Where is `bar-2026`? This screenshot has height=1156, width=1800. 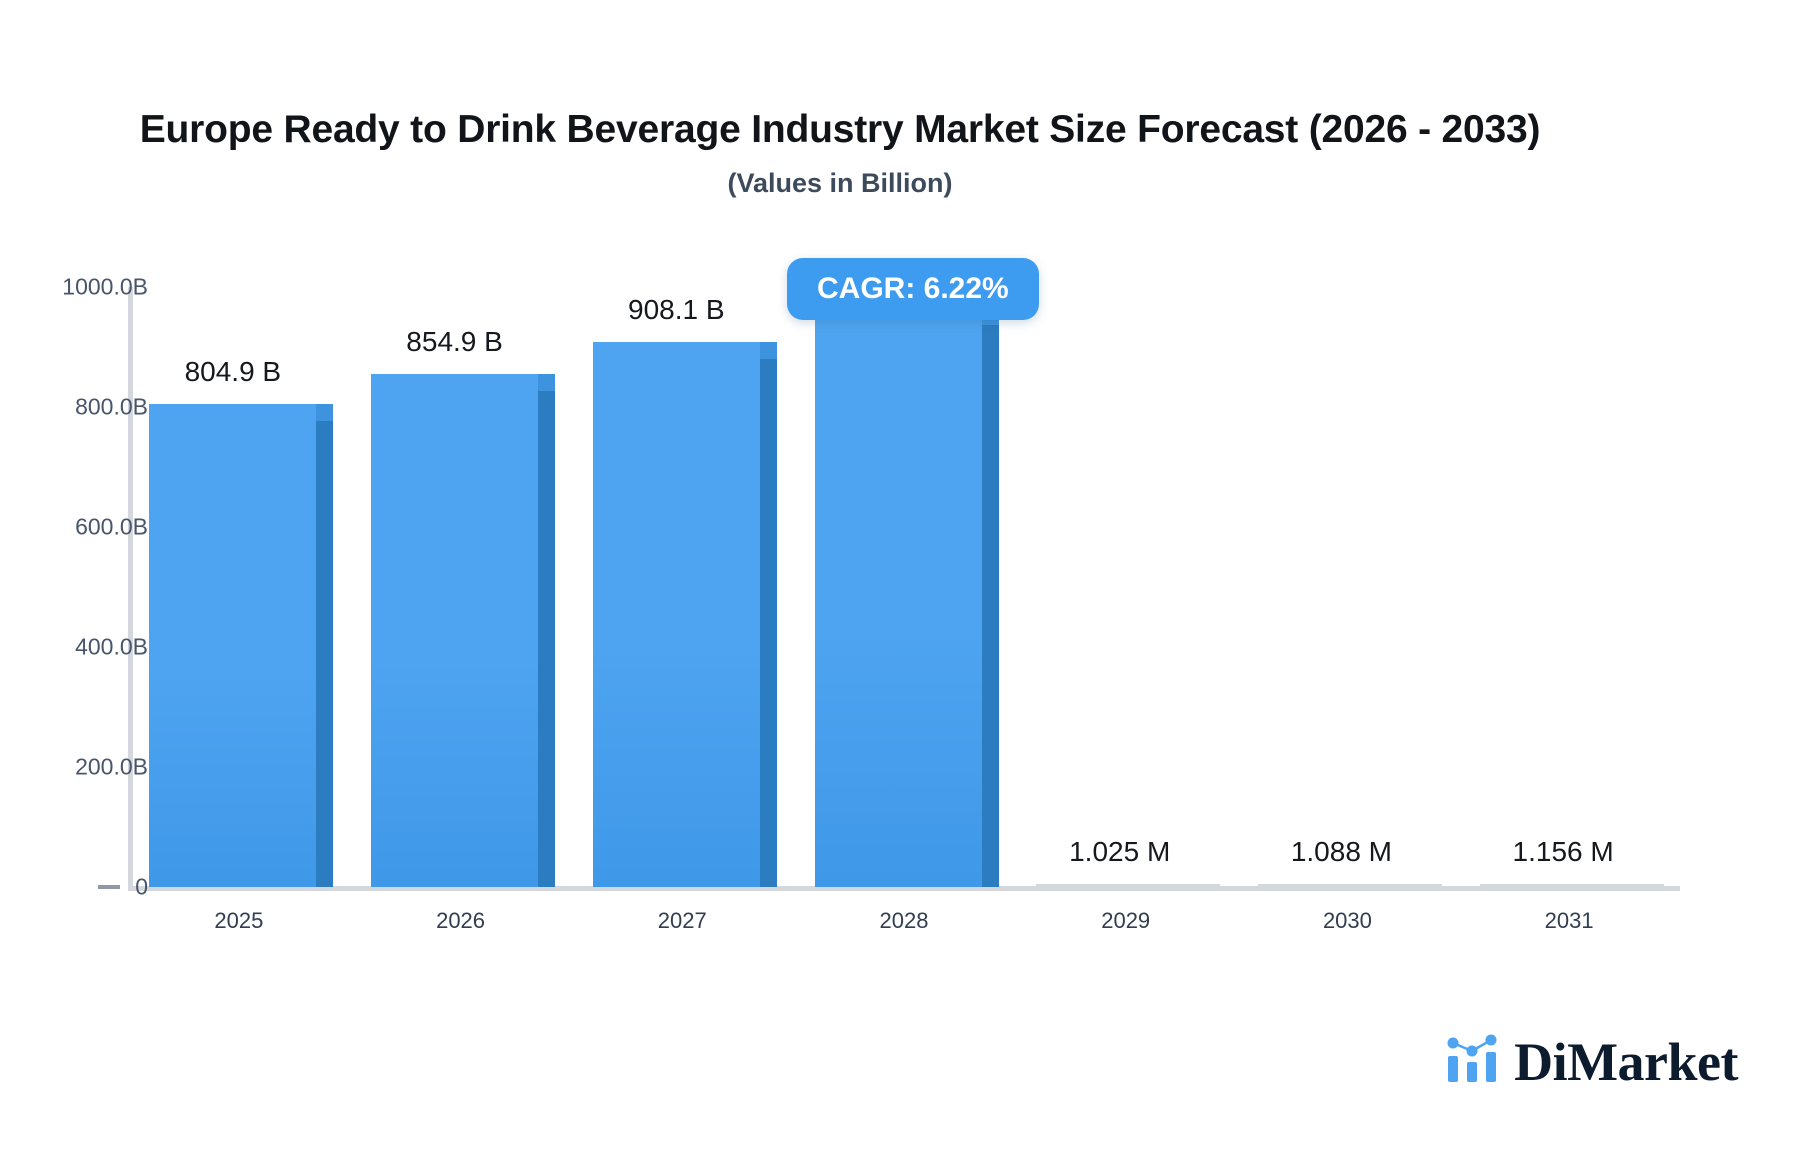
bar-2026 is located at coordinates (463, 630).